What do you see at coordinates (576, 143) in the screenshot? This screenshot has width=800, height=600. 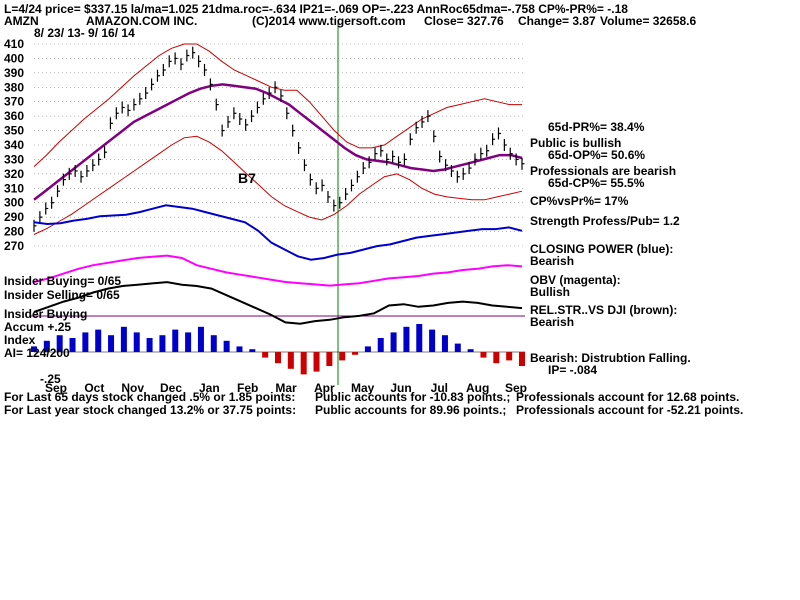 I see `public-text: Public is bullish` at bounding box center [576, 143].